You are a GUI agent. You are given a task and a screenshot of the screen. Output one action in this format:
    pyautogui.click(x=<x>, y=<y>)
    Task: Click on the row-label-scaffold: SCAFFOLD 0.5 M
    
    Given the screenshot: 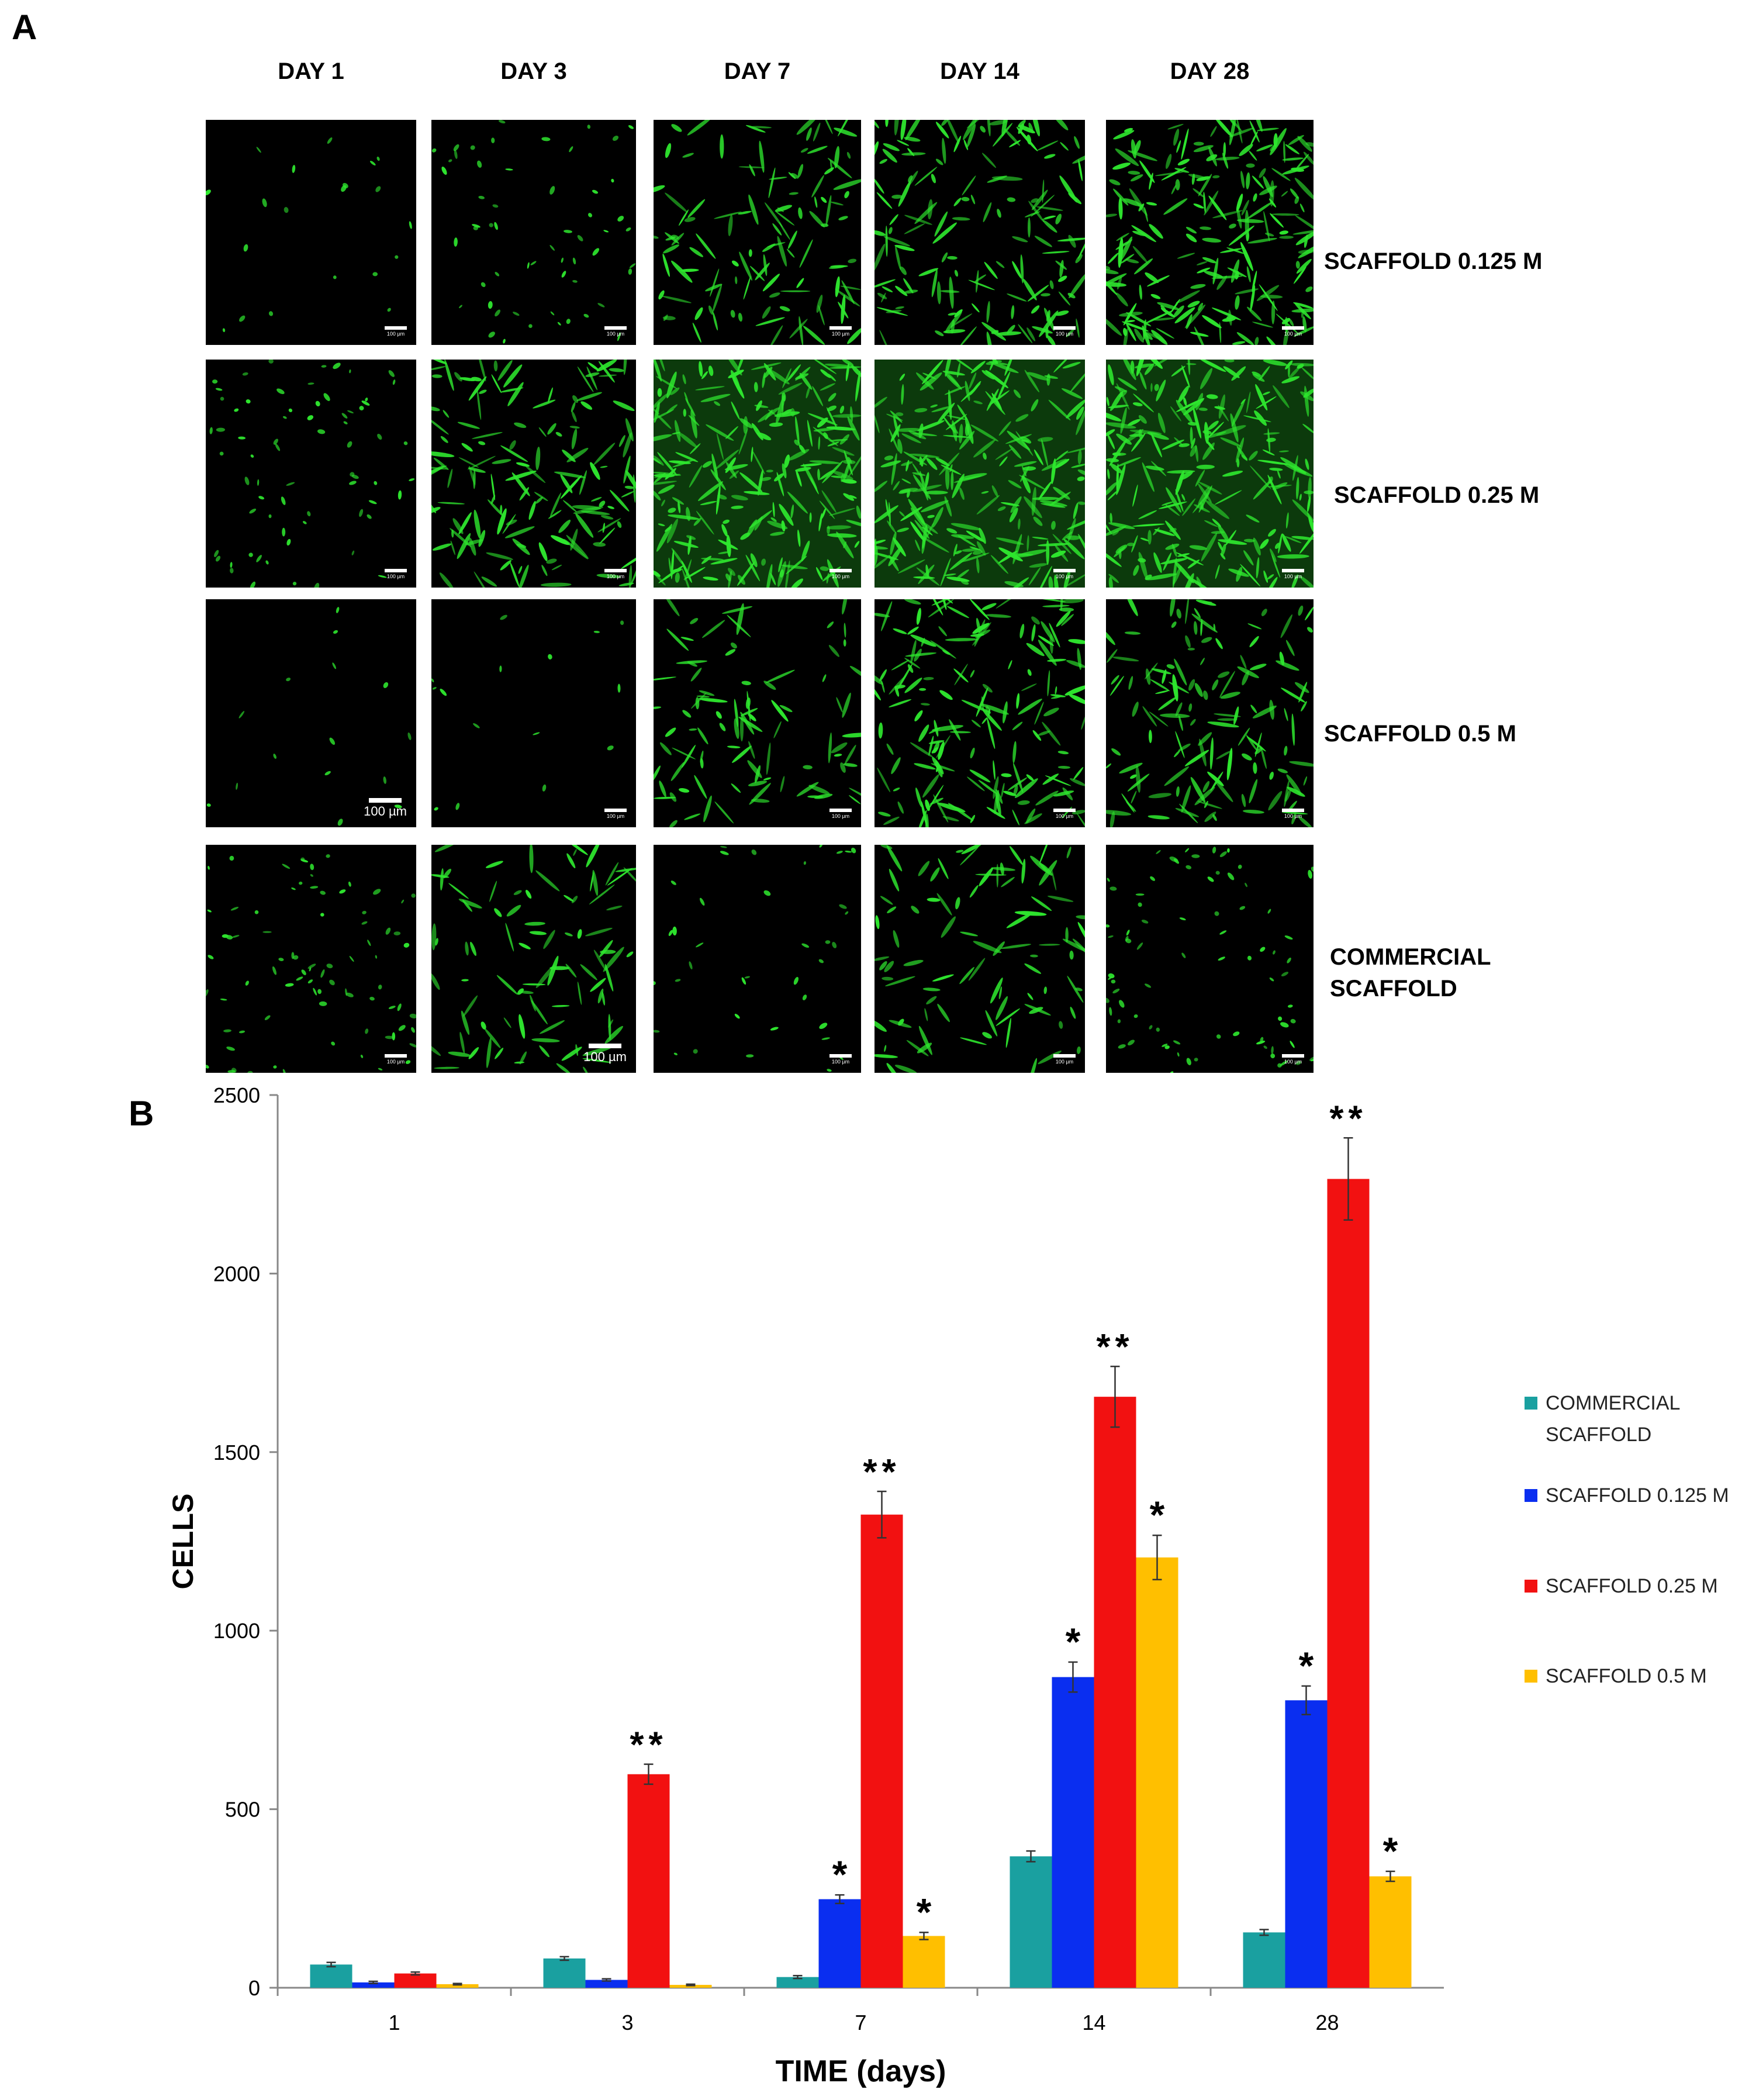 What is the action you would take?
    pyautogui.click(x=1420, y=734)
    